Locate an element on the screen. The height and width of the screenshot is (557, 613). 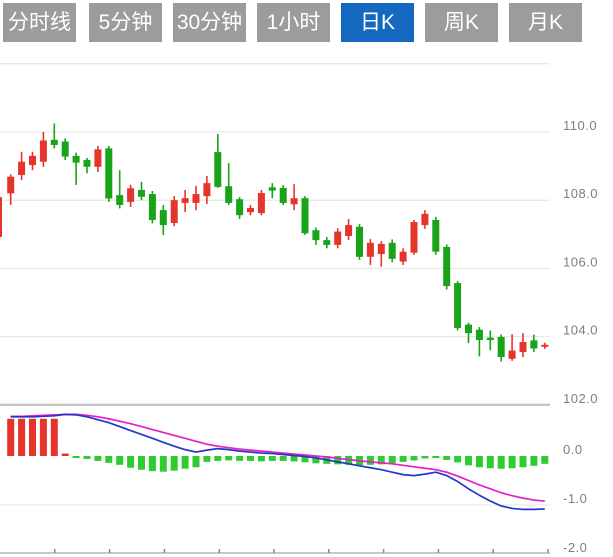
y-axis-label: 102.0 is located at coordinates (580, 398).